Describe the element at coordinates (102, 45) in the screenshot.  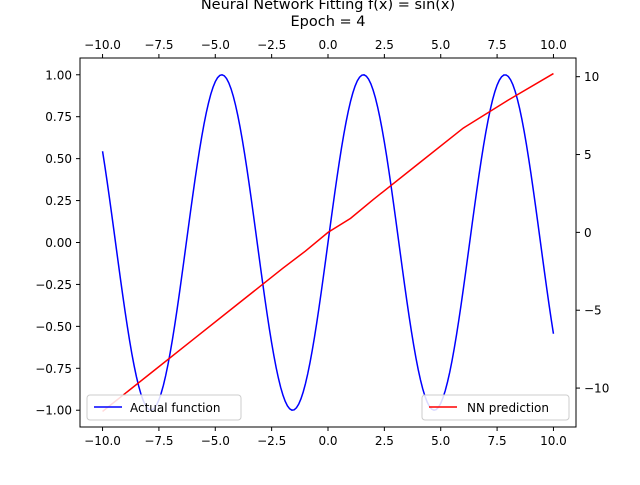
I see `x-tick-label-top-0: −10.0` at that location.